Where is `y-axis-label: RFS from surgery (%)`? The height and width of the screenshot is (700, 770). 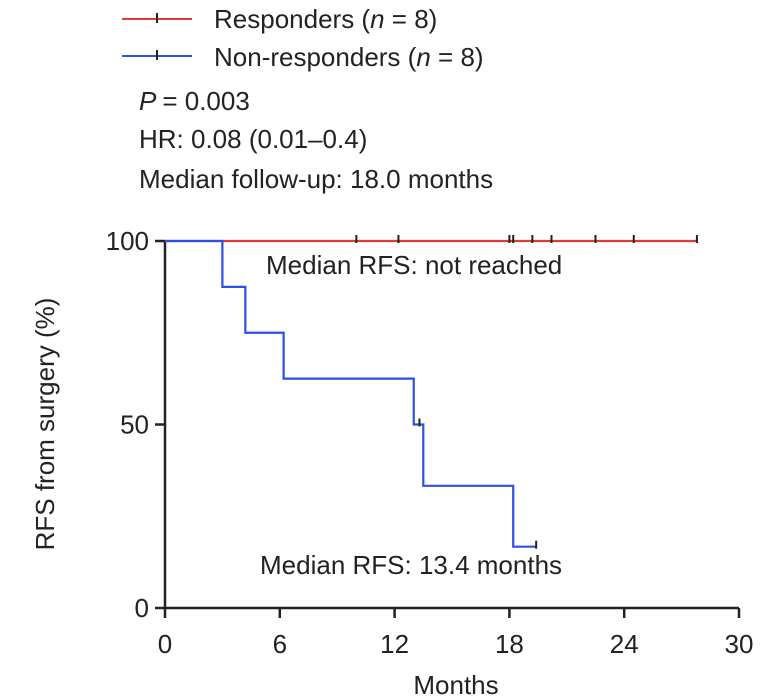 y-axis-label: RFS from surgery (%) is located at coordinates (45, 424).